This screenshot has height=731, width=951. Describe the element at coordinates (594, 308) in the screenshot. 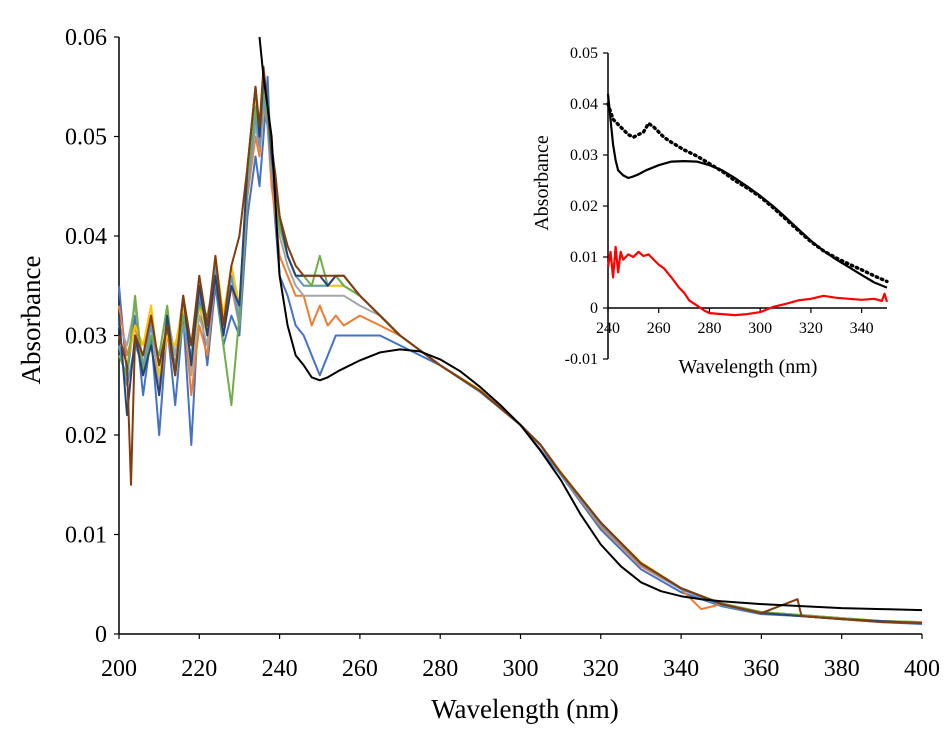

I see `inset-y-tick-label: 0` at that location.